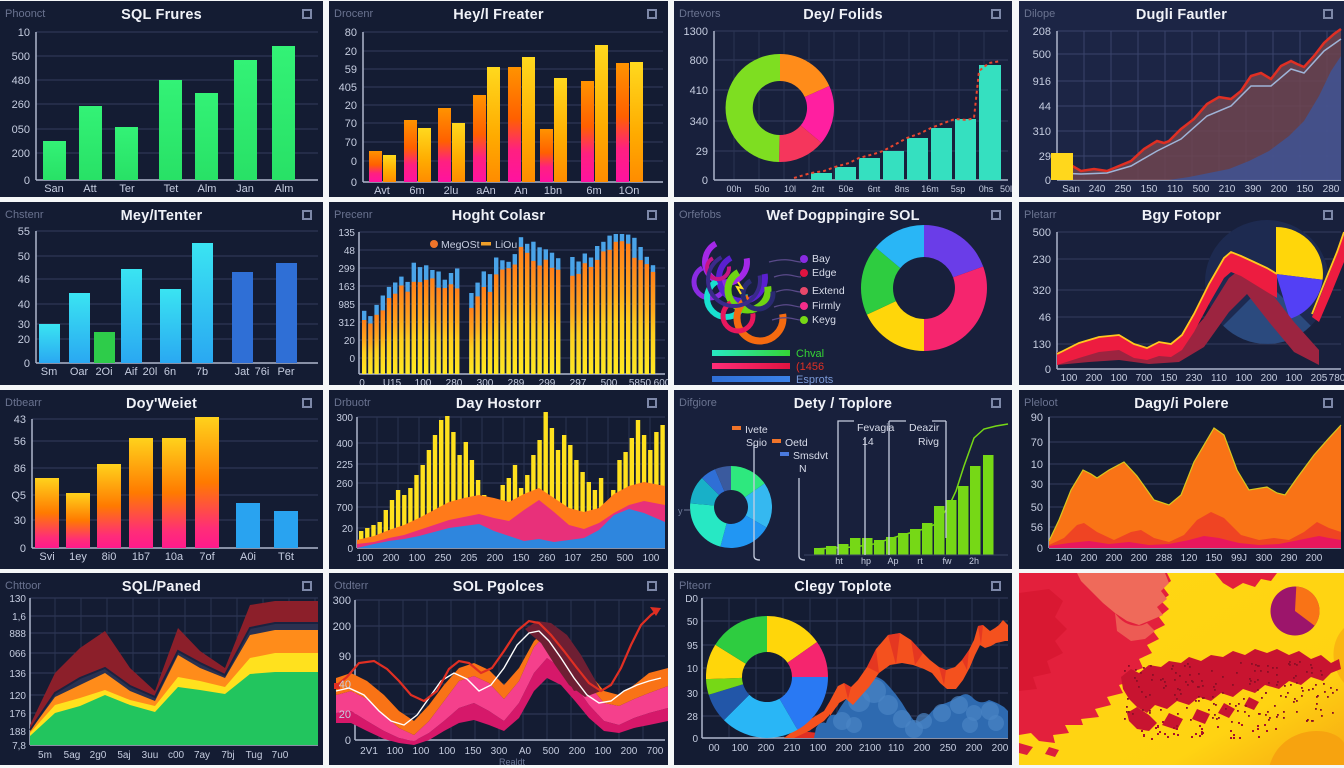  Describe the element at coordinates (1289, 558) in the screenshot. I see `svg-text: 290` at that location.